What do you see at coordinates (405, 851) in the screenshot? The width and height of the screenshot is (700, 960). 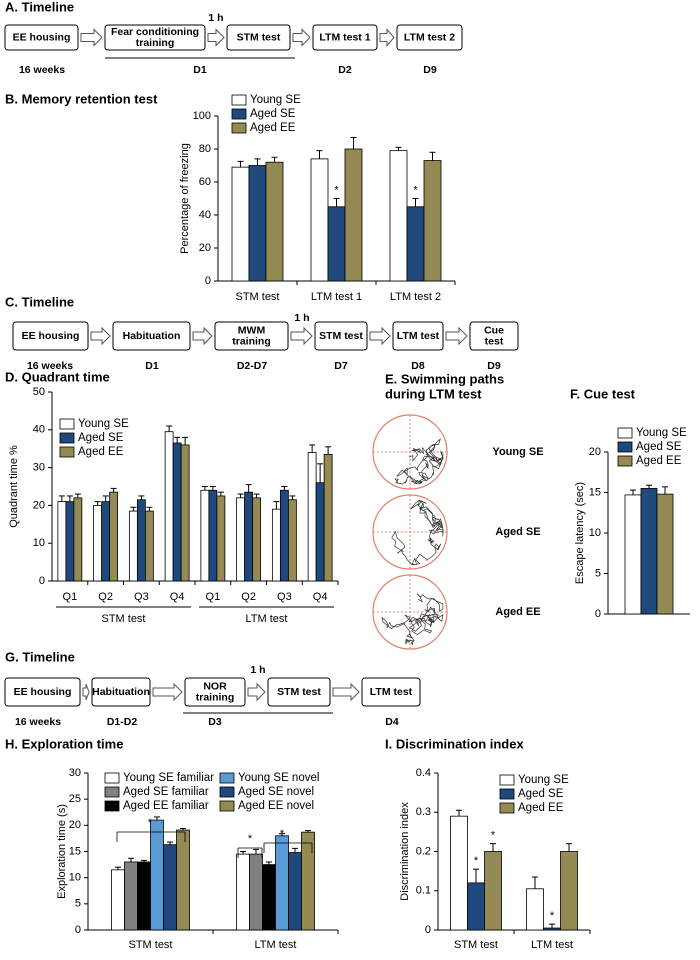 I see `y-axis-label: Discrimination index` at bounding box center [405, 851].